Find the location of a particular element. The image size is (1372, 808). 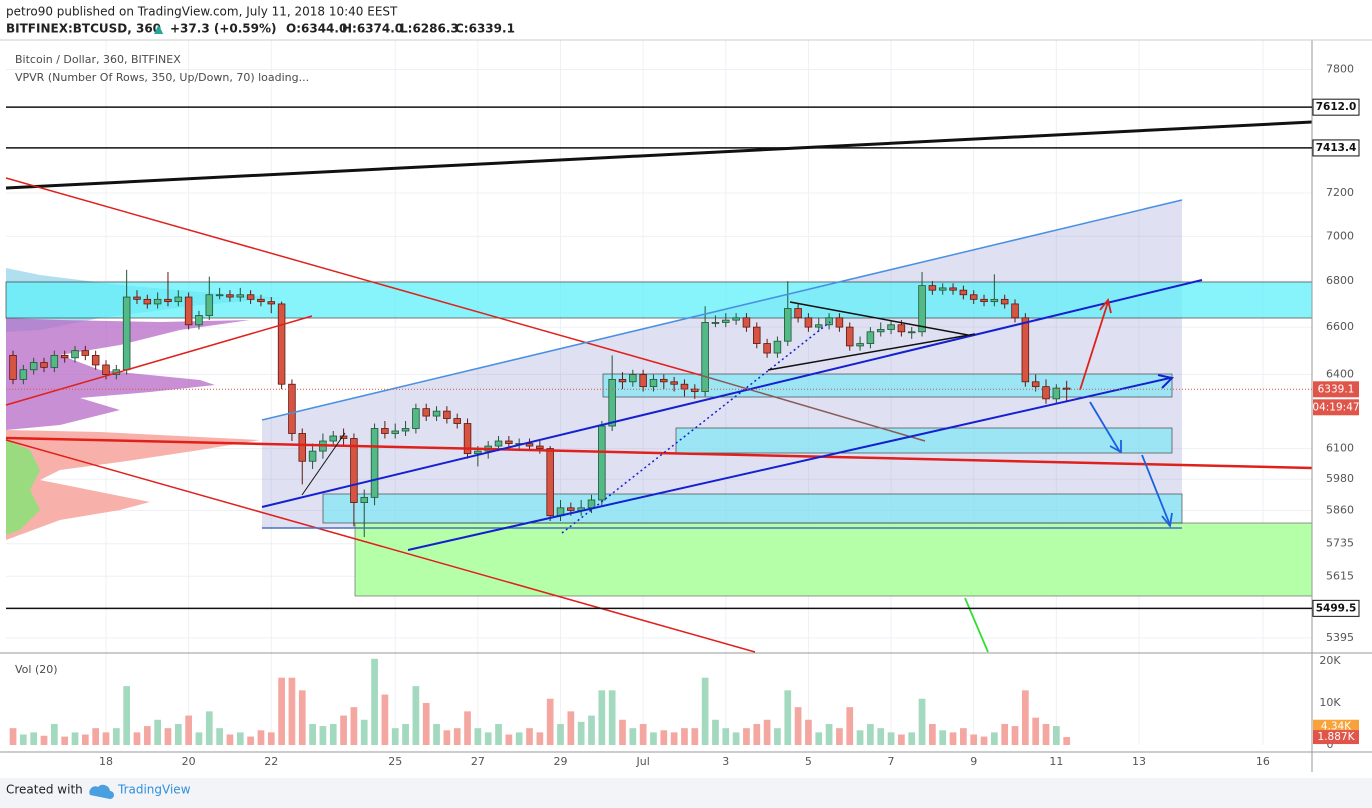

y-tick-label: 7000 is located at coordinates (1340, 235).